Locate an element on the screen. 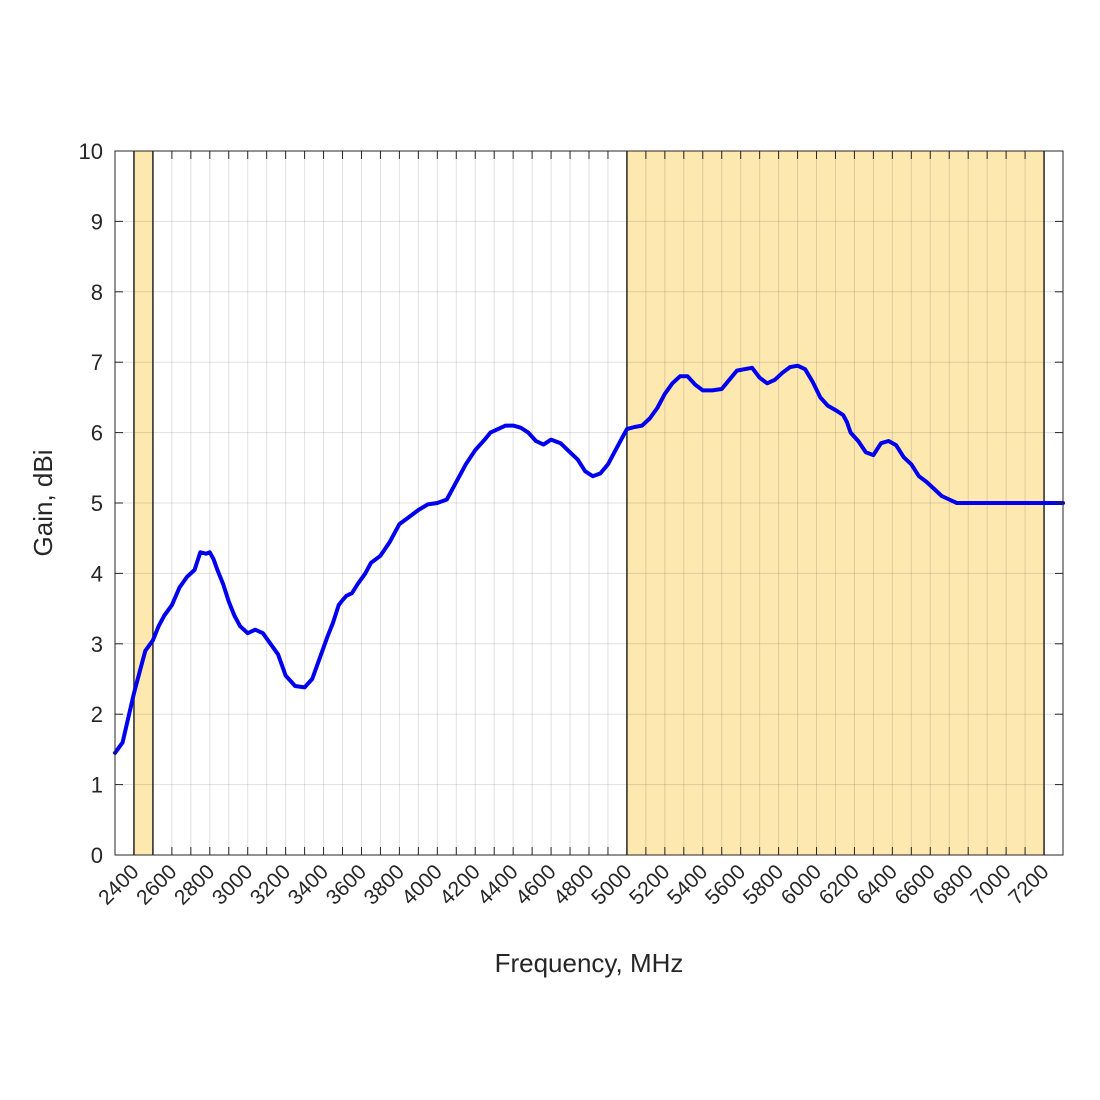 The image size is (1100, 1100). x-tick-label: 6800 is located at coordinates (952, 884).